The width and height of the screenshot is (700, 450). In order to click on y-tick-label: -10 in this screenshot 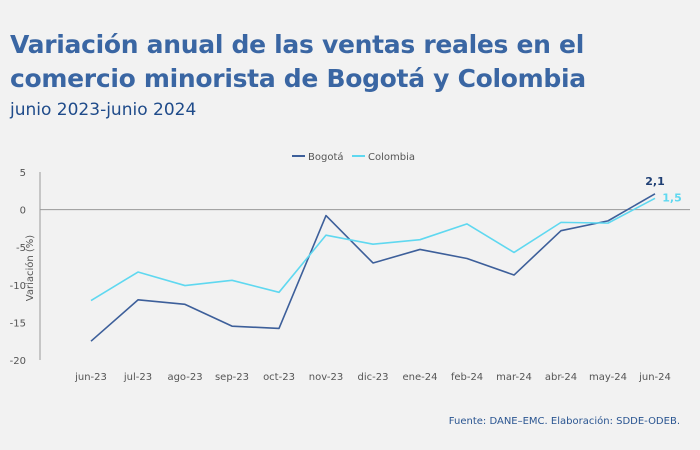, I will do `click(18, 286)`.